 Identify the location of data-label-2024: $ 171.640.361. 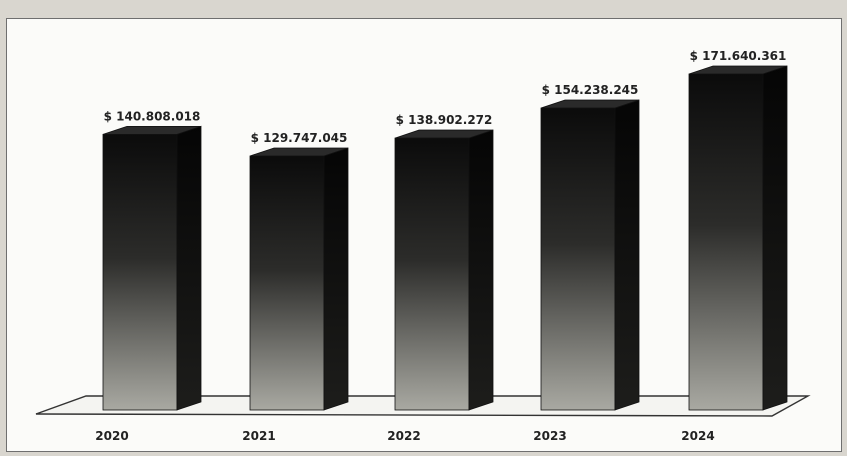
(738, 56).